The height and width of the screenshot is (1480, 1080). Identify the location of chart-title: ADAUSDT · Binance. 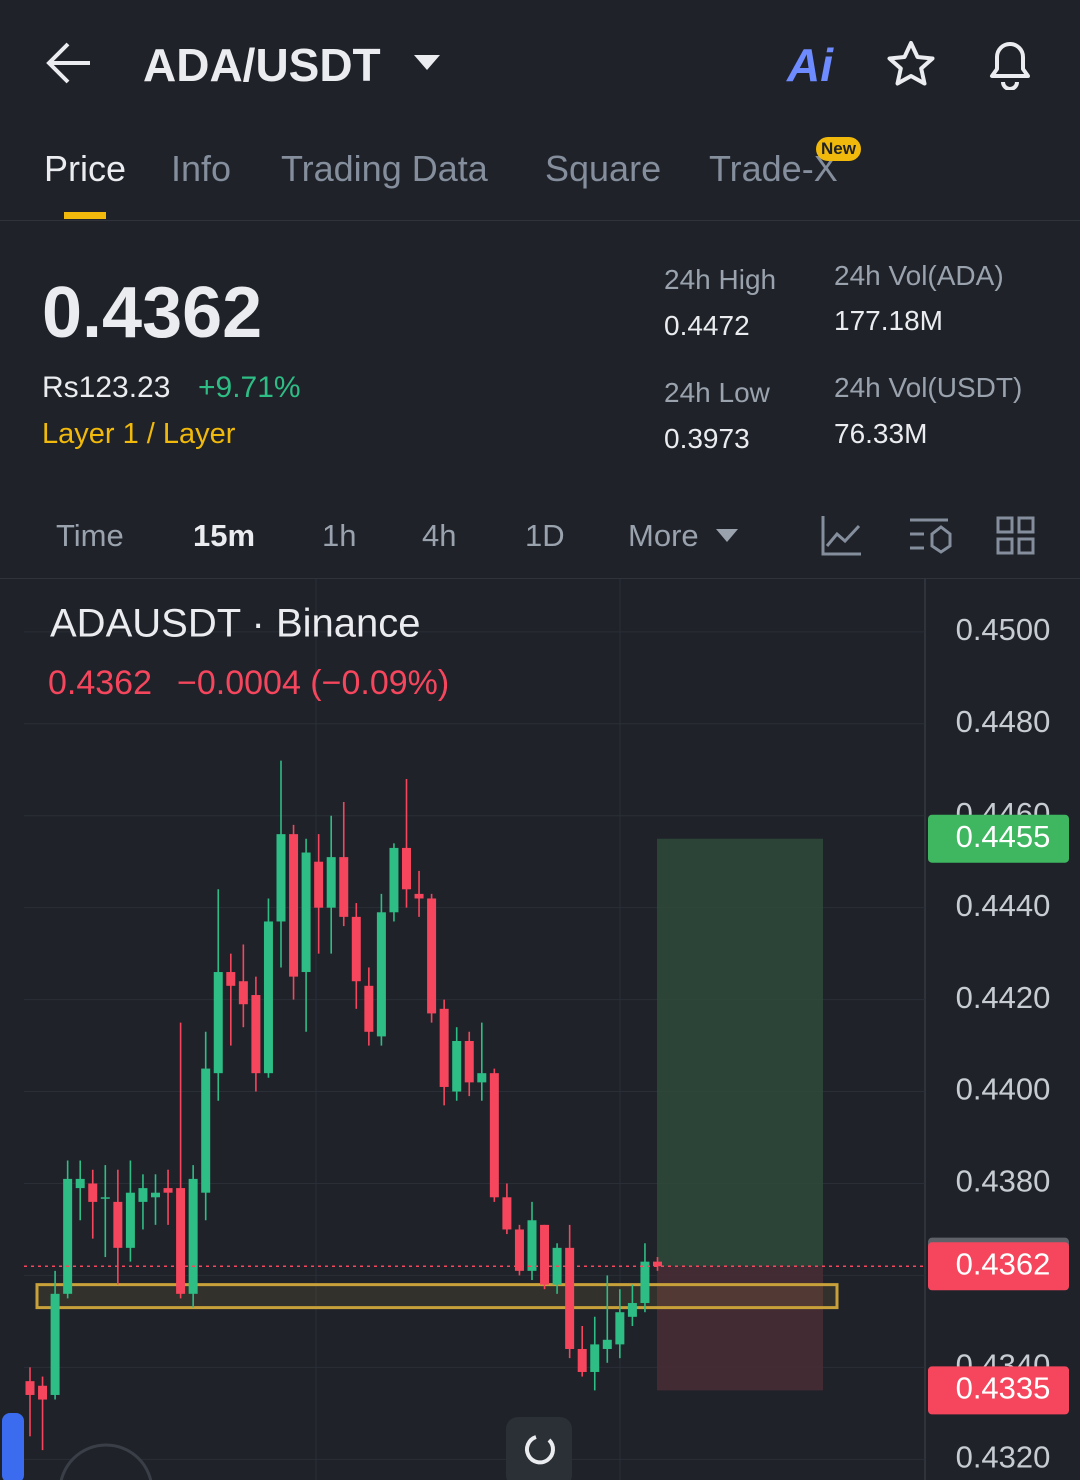
(235, 624).